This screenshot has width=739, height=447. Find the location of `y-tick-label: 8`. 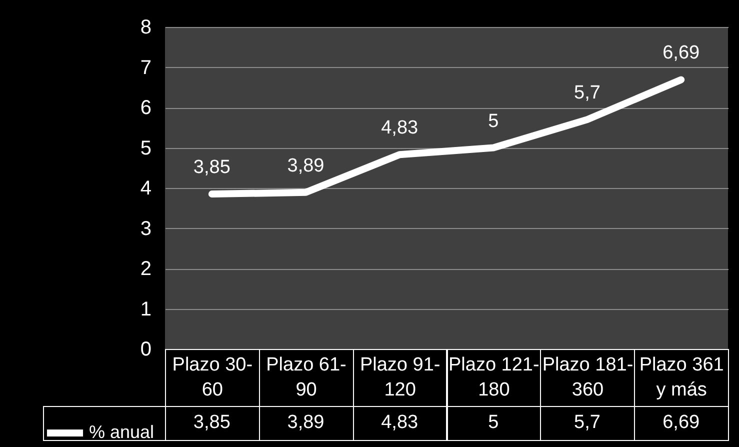

y-tick-label: 8 is located at coordinates (146, 27).